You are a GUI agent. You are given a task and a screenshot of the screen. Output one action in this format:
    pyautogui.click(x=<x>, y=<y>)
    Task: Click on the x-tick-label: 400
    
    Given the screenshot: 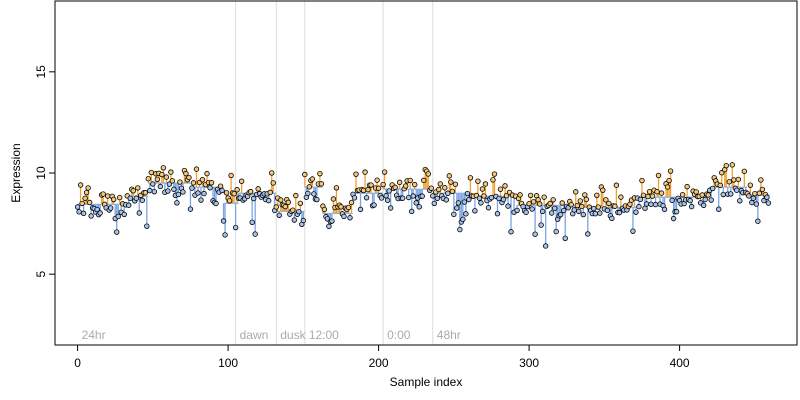 What is the action you would take?
    pyautogui.click(x=680, y=363)
    